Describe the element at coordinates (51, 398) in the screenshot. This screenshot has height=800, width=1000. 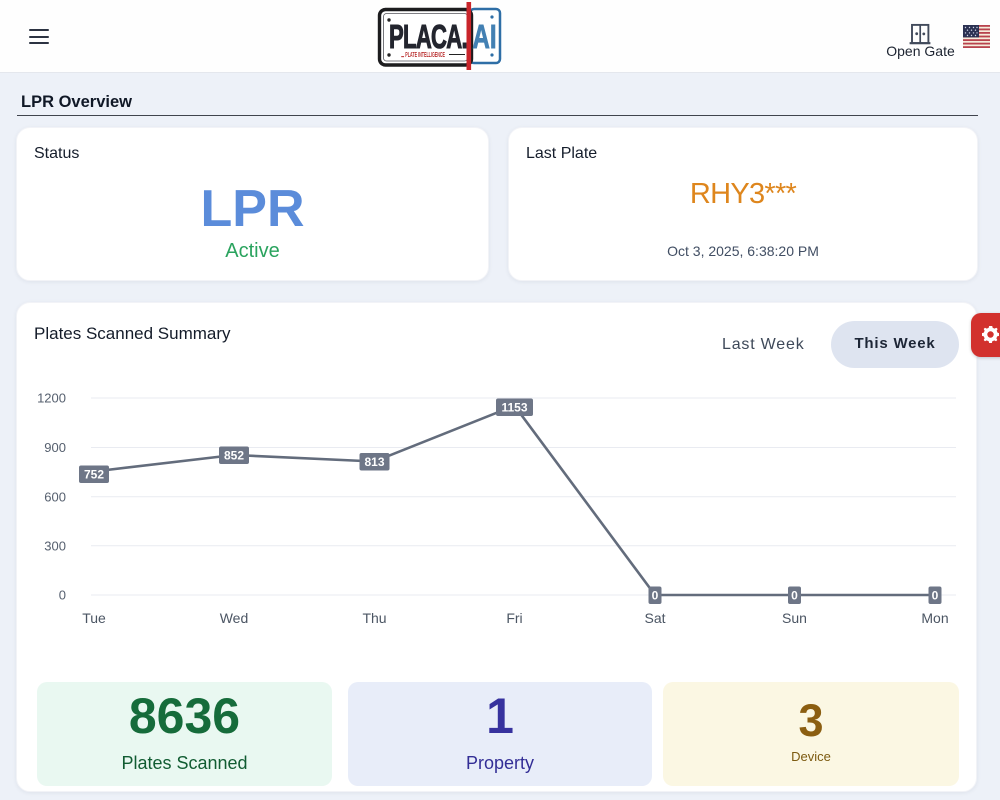
I see `svg-text: 1200` at that location.